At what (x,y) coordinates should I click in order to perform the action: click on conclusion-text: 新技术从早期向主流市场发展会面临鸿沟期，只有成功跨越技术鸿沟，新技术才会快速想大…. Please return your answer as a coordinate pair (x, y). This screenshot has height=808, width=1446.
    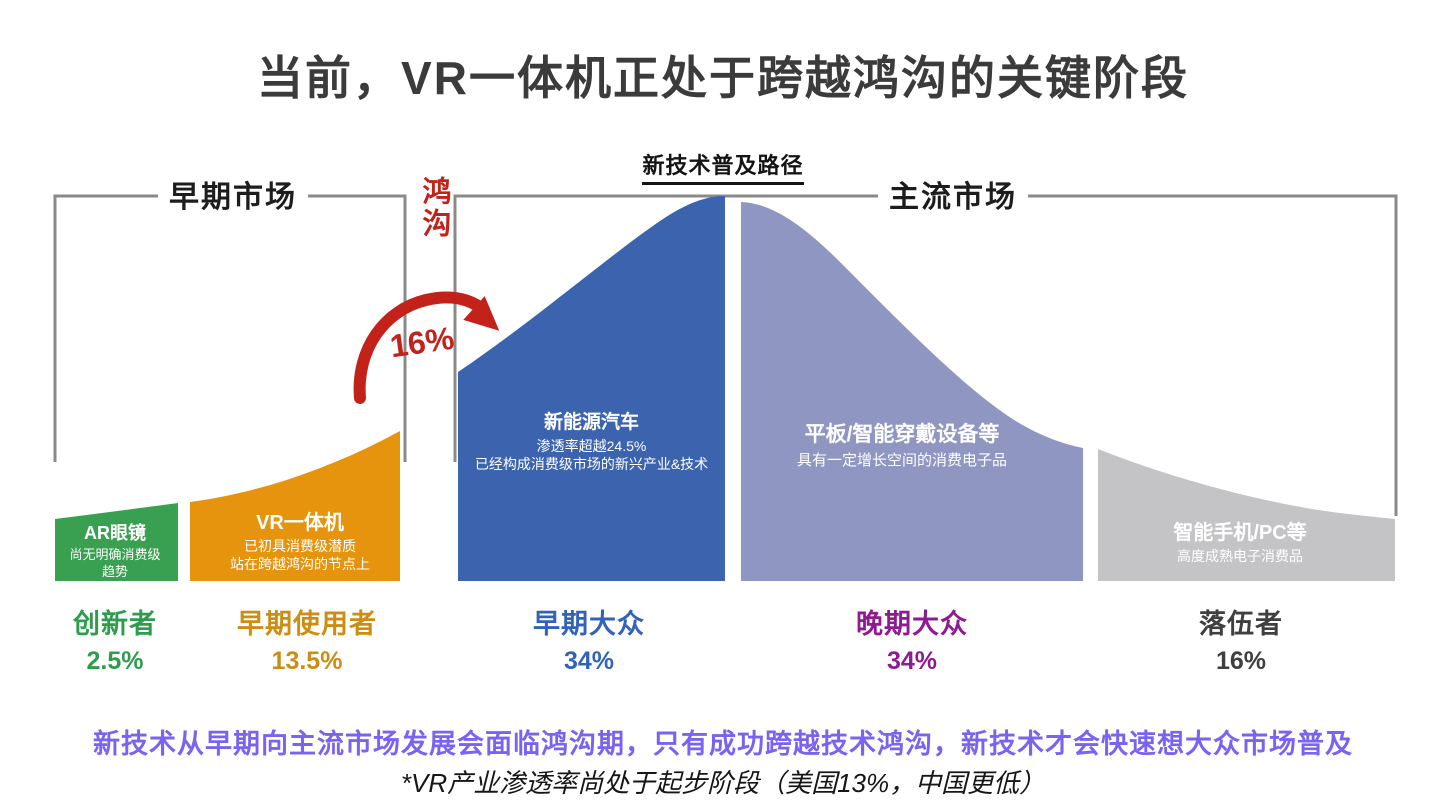
    Looking at the image, I should click on (723, 744).